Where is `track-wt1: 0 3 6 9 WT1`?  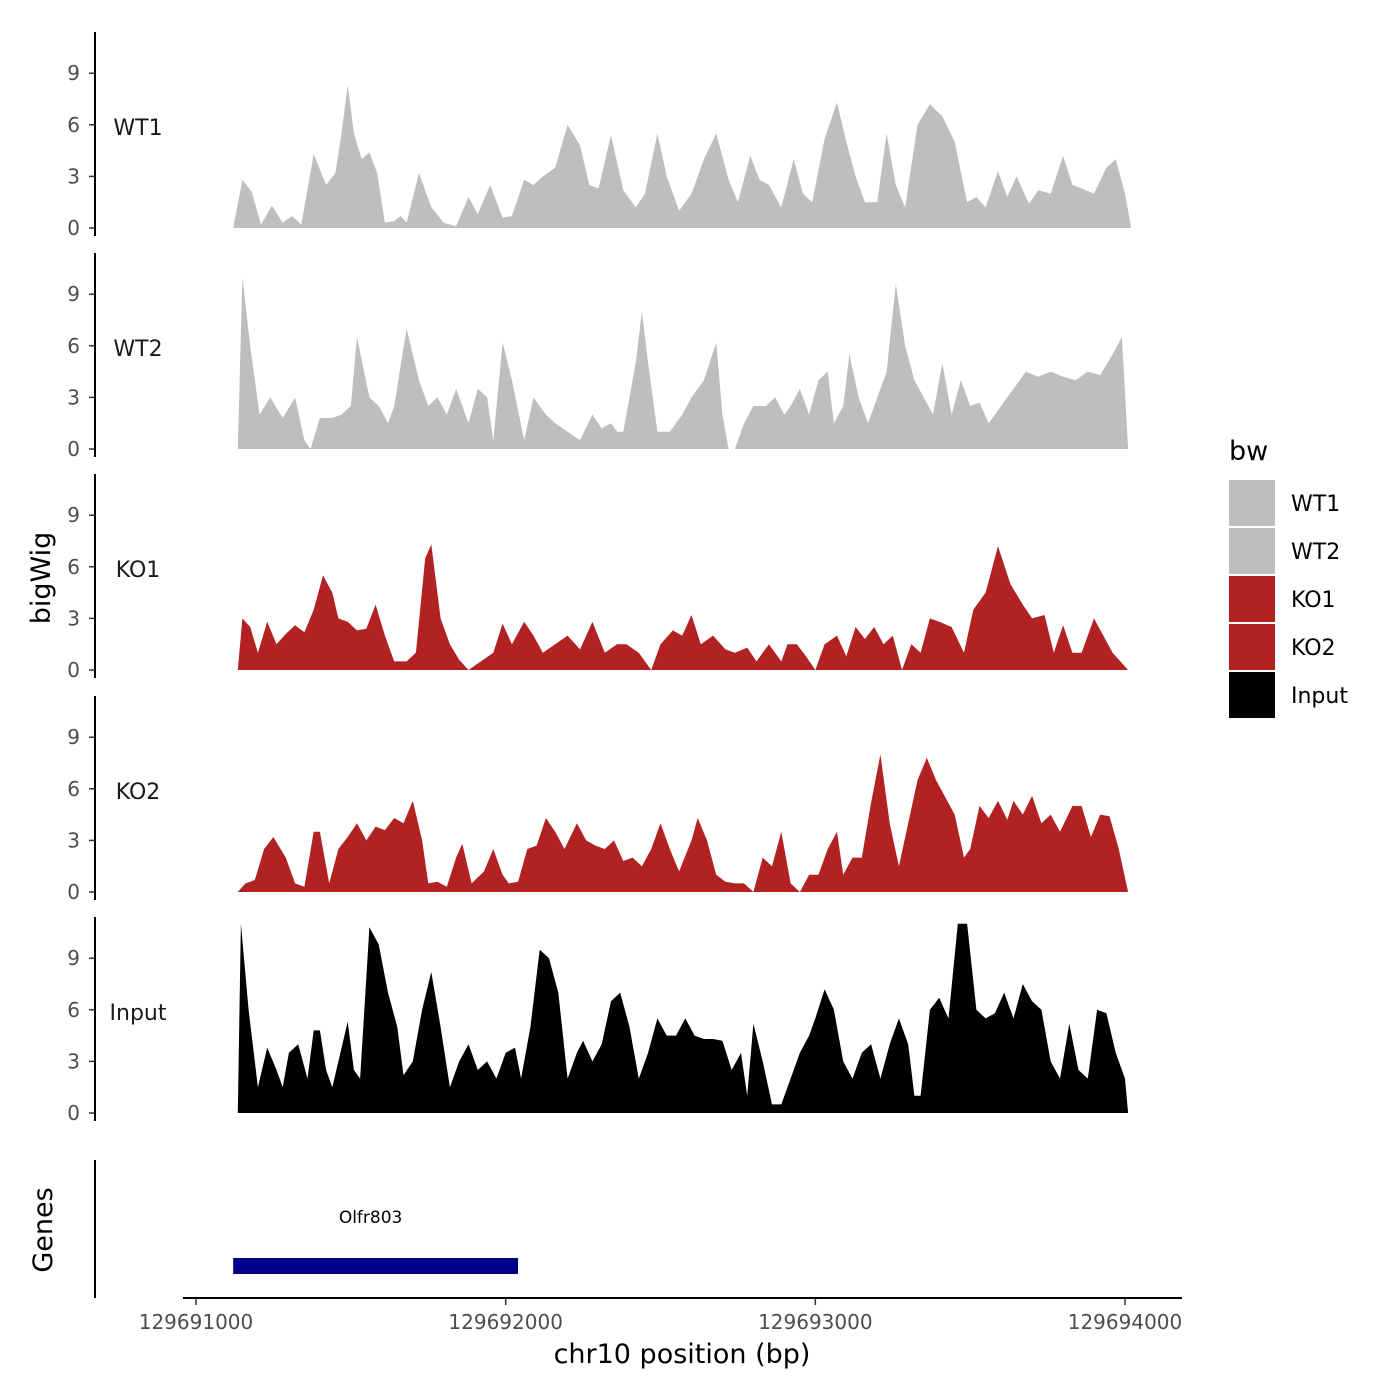
track-wt1: 0 3 6 9 WT1 is located at coordinates (599, 136).